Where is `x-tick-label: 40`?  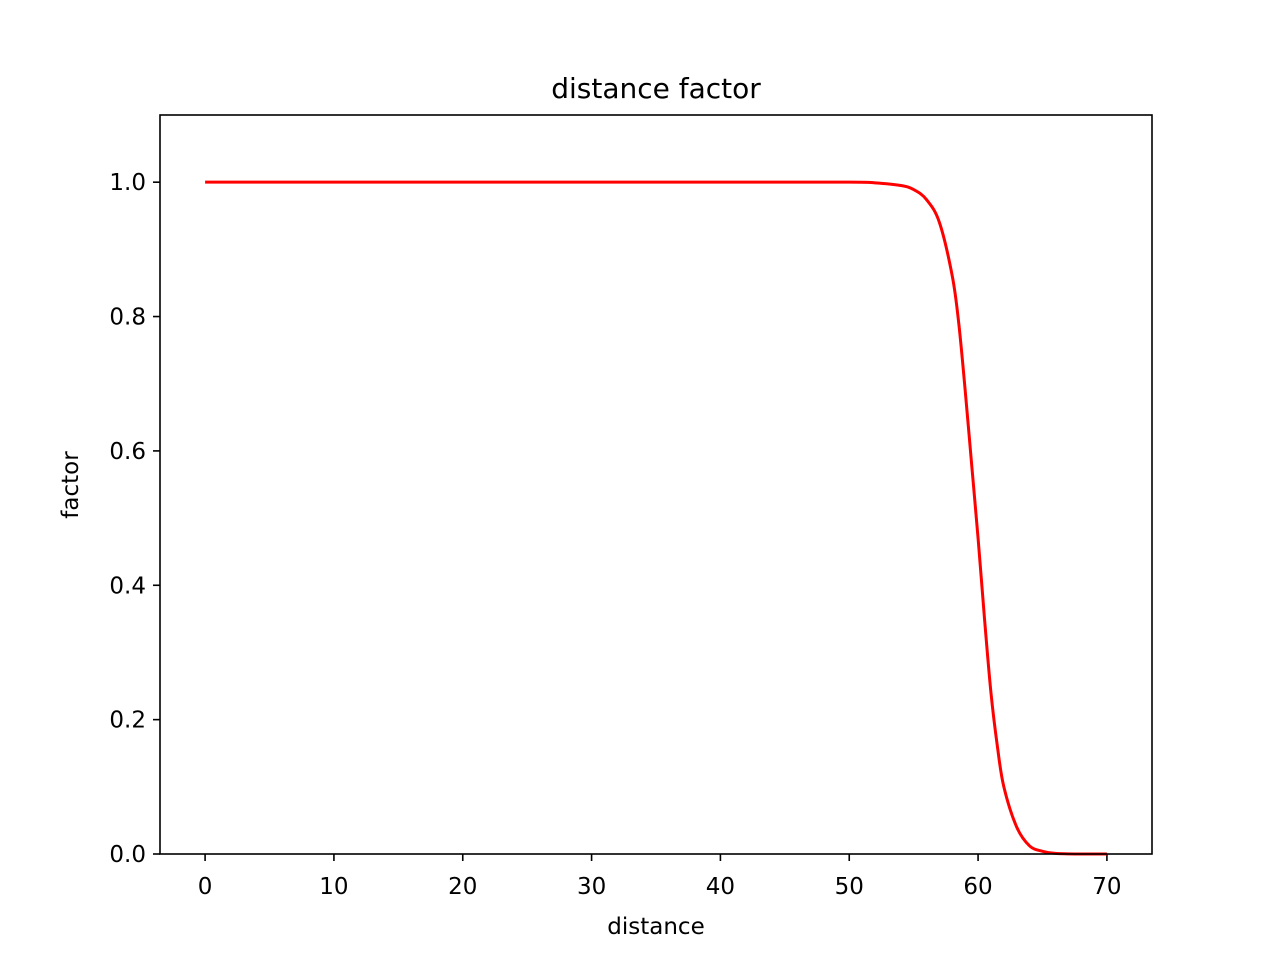 x-tick-label: 40 is located at coordinates (720, 887).